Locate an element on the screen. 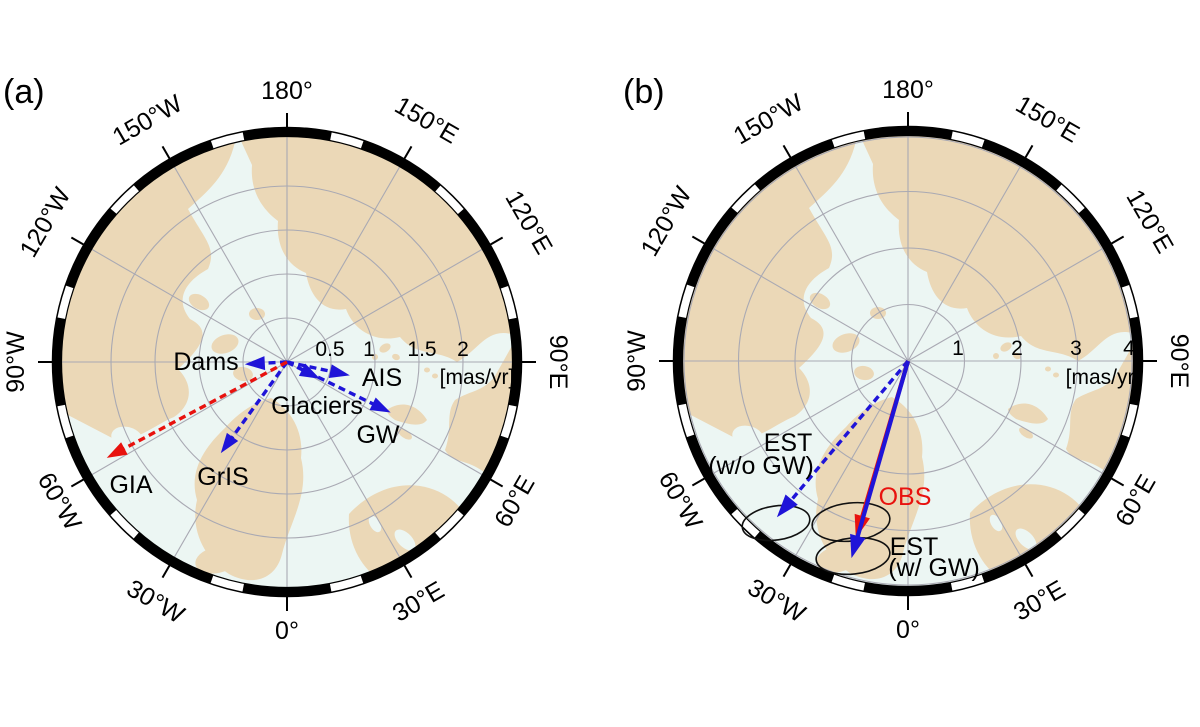 The width and height of the screenshot is (1200, 727). vector-head-est-w-o-gw- is located at coordinates (787, 506).